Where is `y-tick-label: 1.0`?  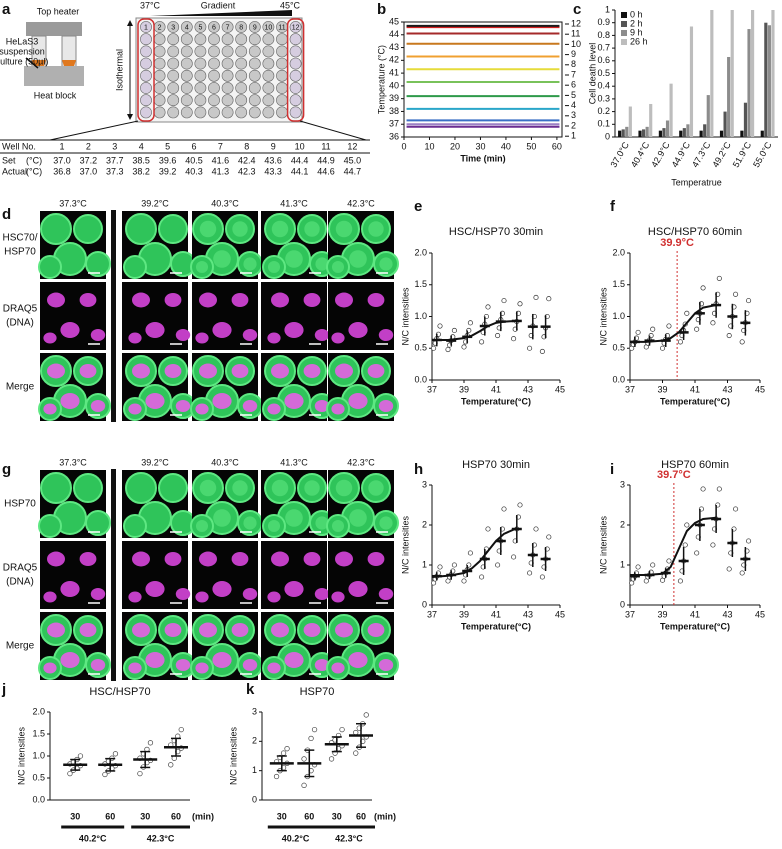
y-tick-label: 1.0 is located at coordinates (420, 316).